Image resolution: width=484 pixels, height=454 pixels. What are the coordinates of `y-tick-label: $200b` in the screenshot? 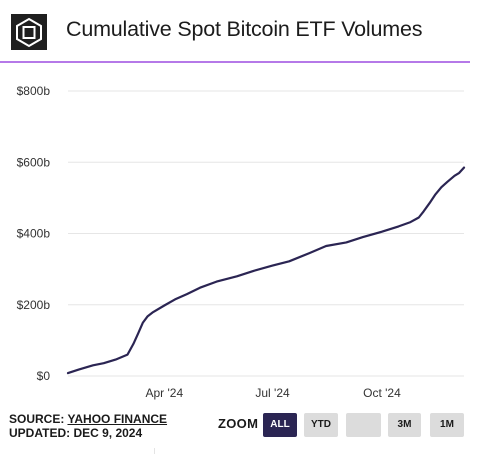 It's located at (34, 305).